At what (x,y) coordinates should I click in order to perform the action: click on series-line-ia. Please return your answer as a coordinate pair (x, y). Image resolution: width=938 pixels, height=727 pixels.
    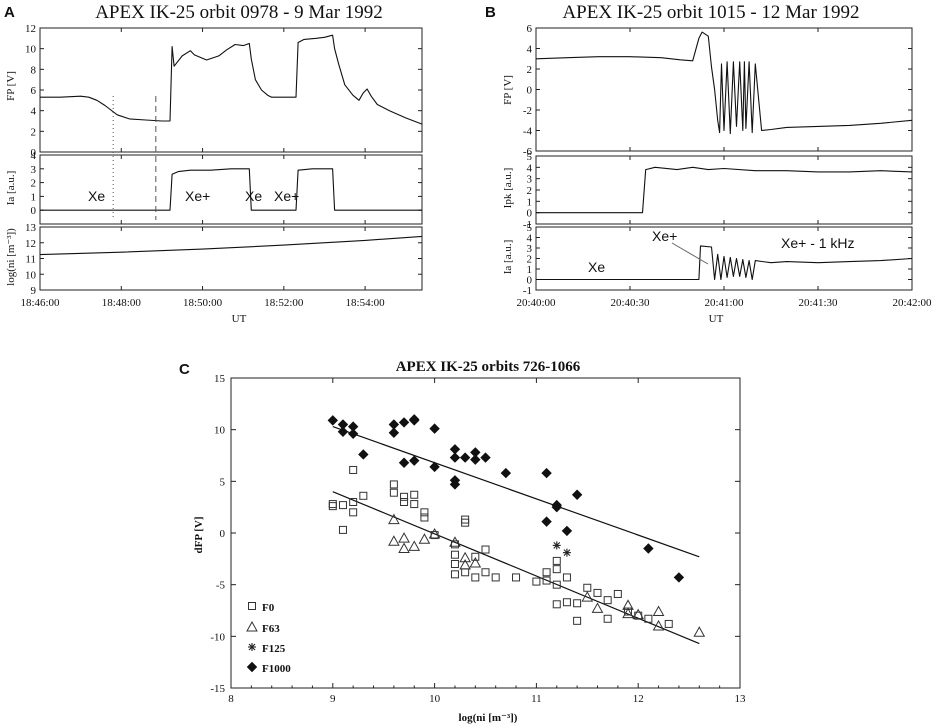
    Looking at the image, I should click on (724, 263).